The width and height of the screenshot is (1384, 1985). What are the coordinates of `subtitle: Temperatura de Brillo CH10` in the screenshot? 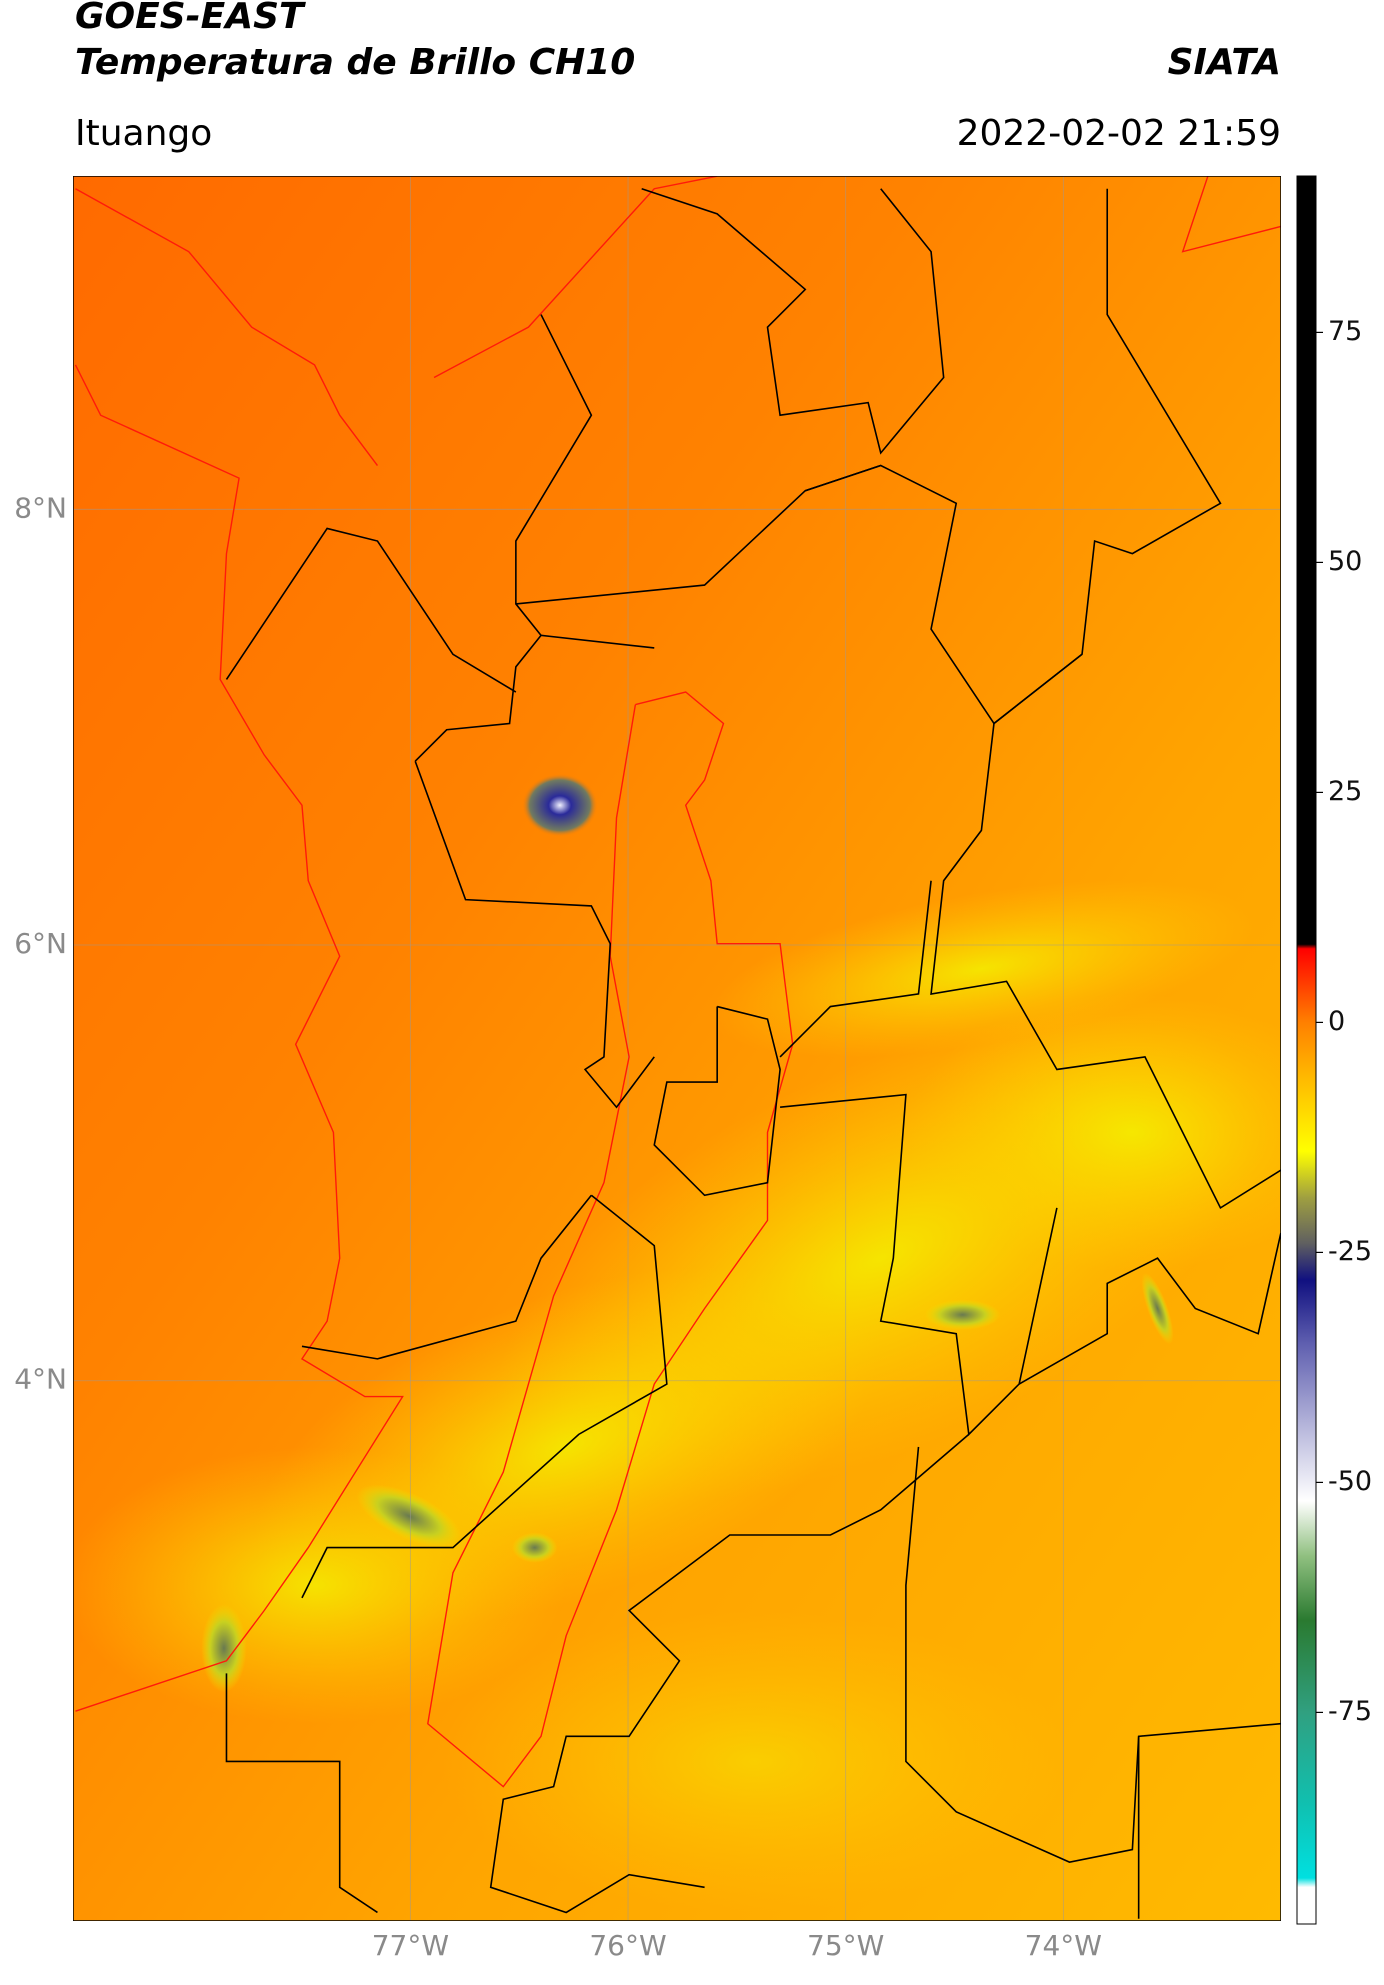 It's located at (355, 62).